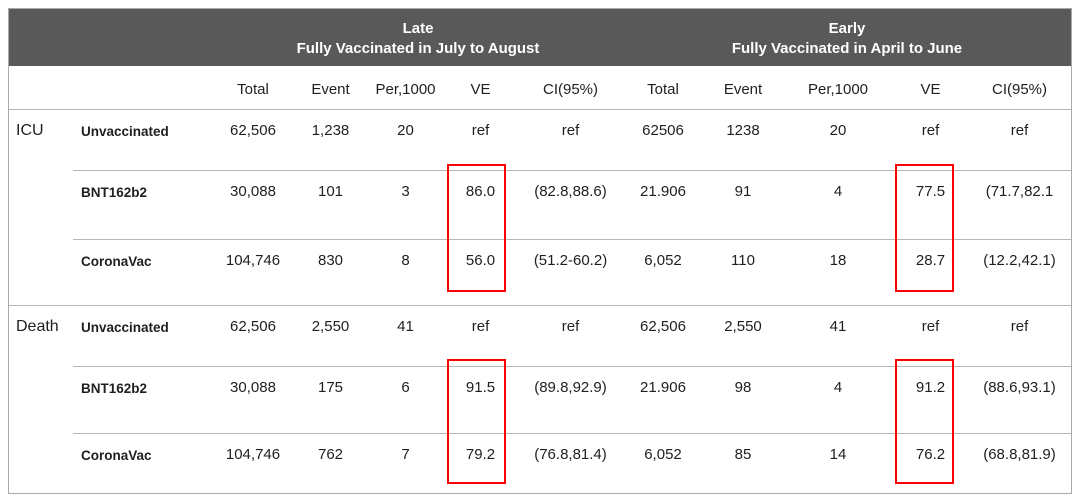 The height and width of the screenshot is (500, 1080). What do you see at coordinates (663, 130) in the screenshot?
I see `cell: 62506` at bounding box center [663, 130].